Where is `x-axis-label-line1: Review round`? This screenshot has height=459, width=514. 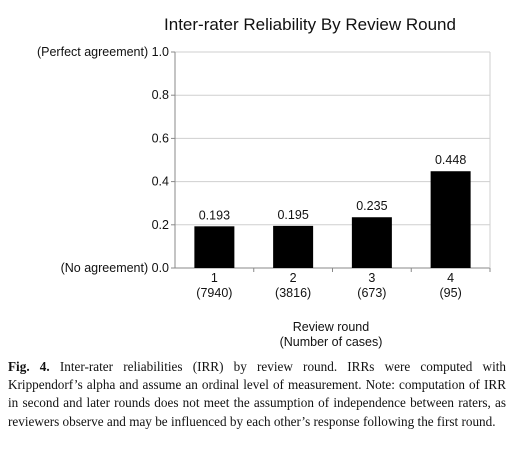 x-axis-label-line1: Review round is located at coordinates (331, 327).